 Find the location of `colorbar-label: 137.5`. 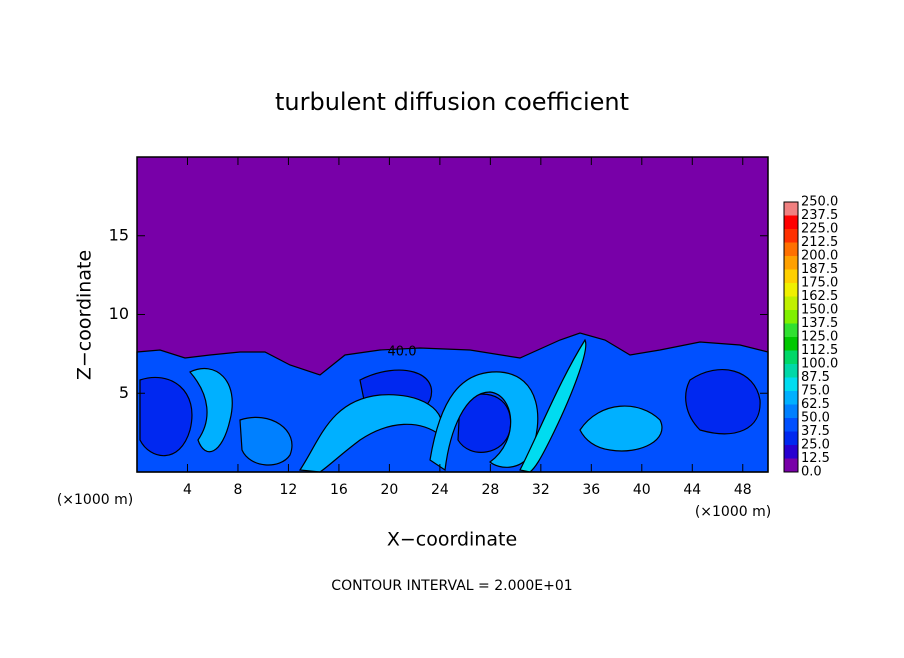

colorbar-label: 137.5 is located at coordinates (819, 323).